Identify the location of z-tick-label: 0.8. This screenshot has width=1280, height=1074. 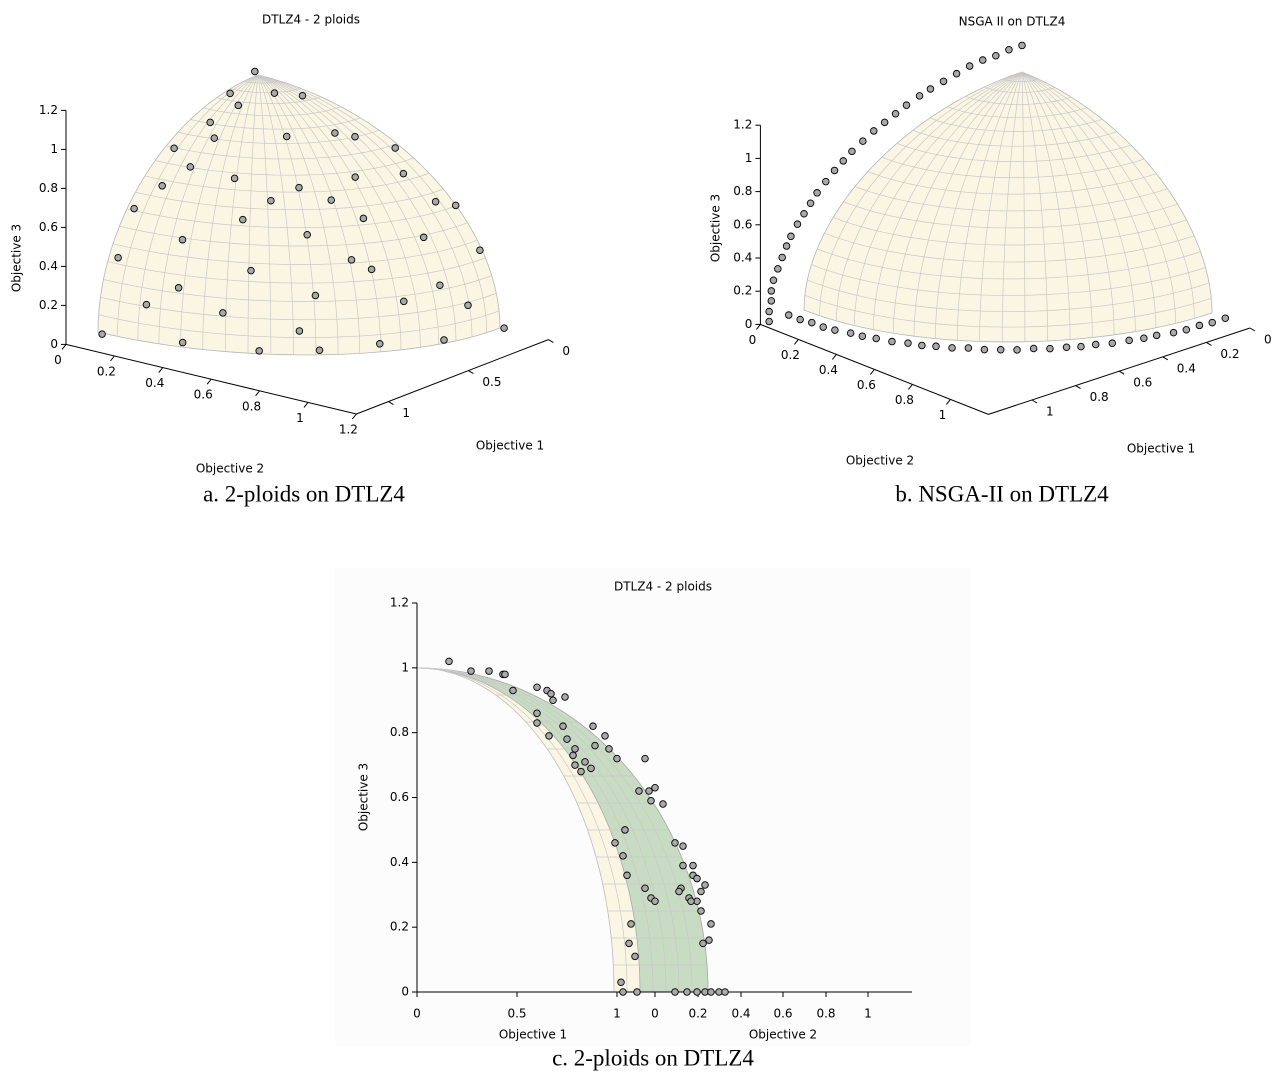
(742, 191).